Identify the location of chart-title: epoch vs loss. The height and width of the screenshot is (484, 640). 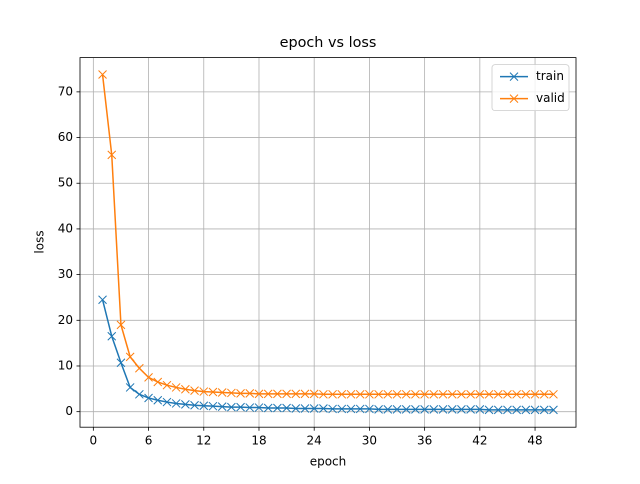
(328, 43).